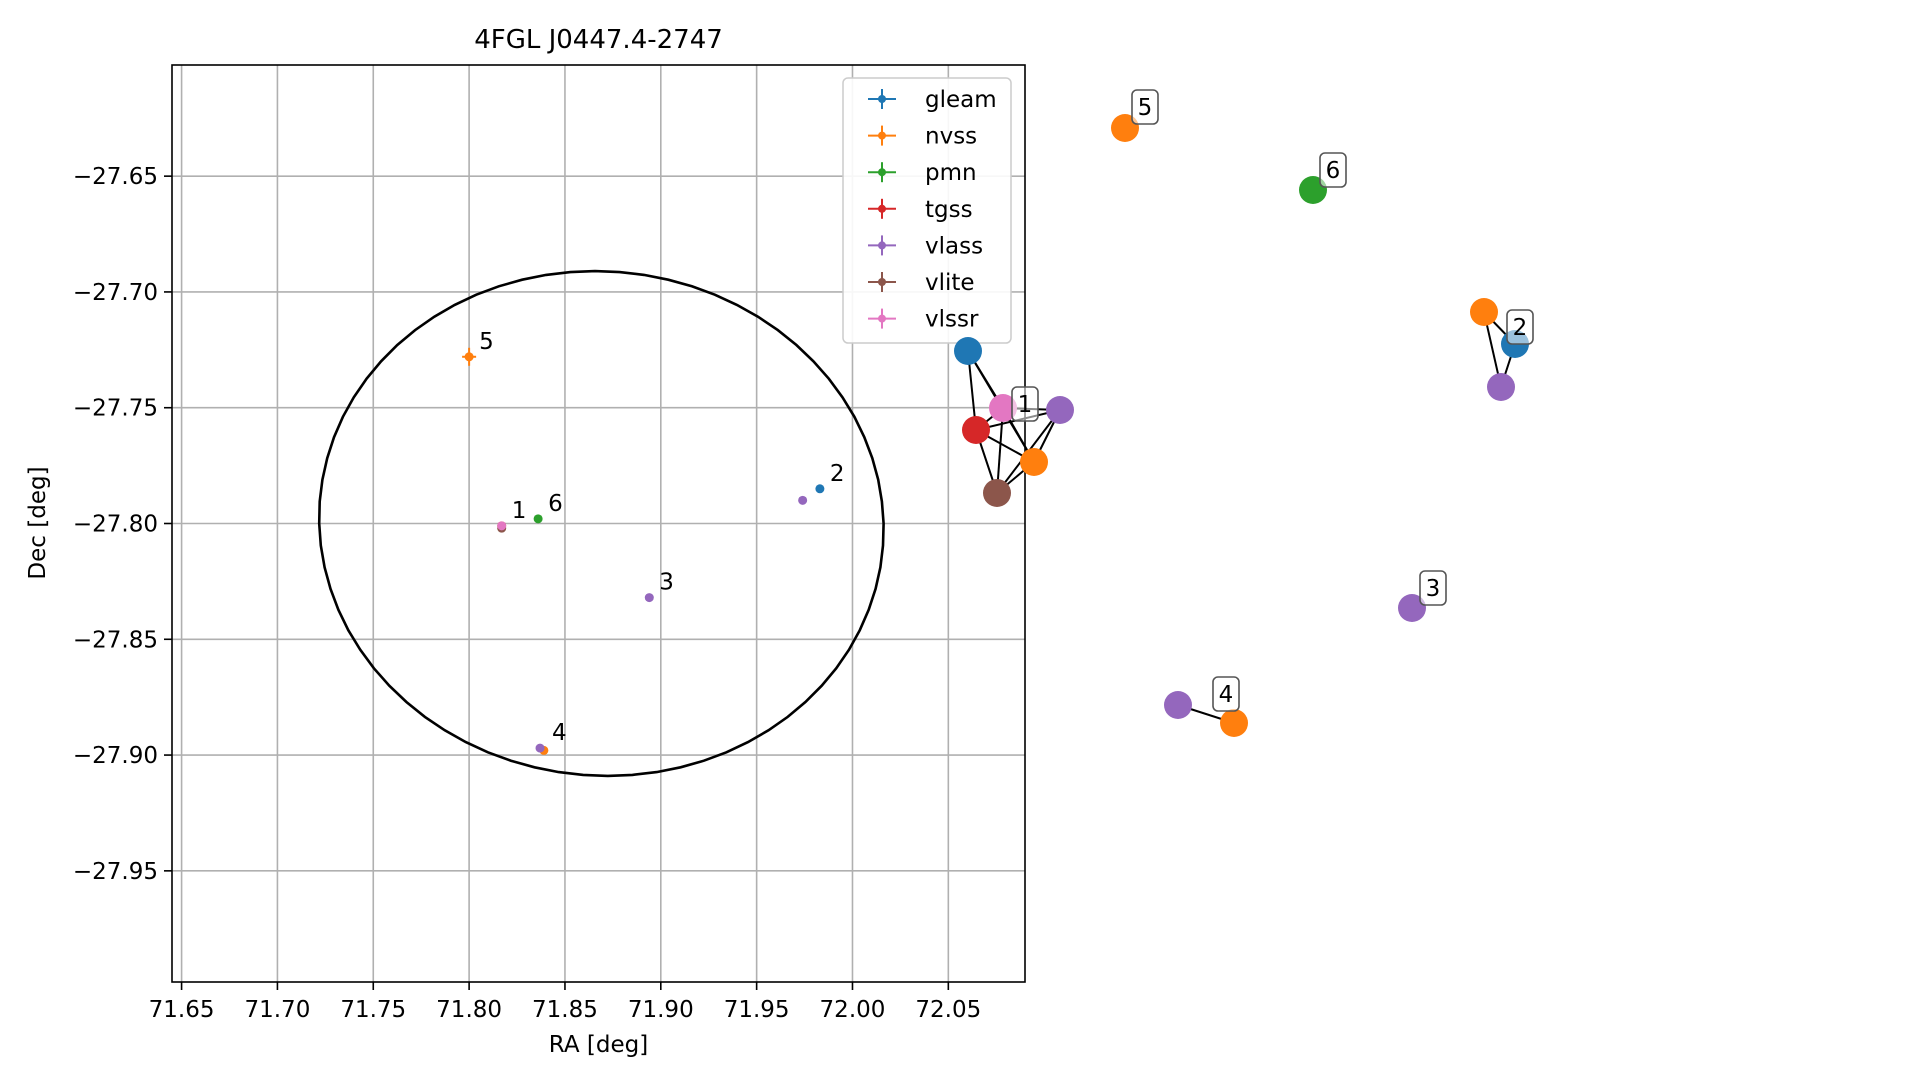 The image size is (1919, 1080). I want to click on network-label-text: 1, so click(1025, 405).